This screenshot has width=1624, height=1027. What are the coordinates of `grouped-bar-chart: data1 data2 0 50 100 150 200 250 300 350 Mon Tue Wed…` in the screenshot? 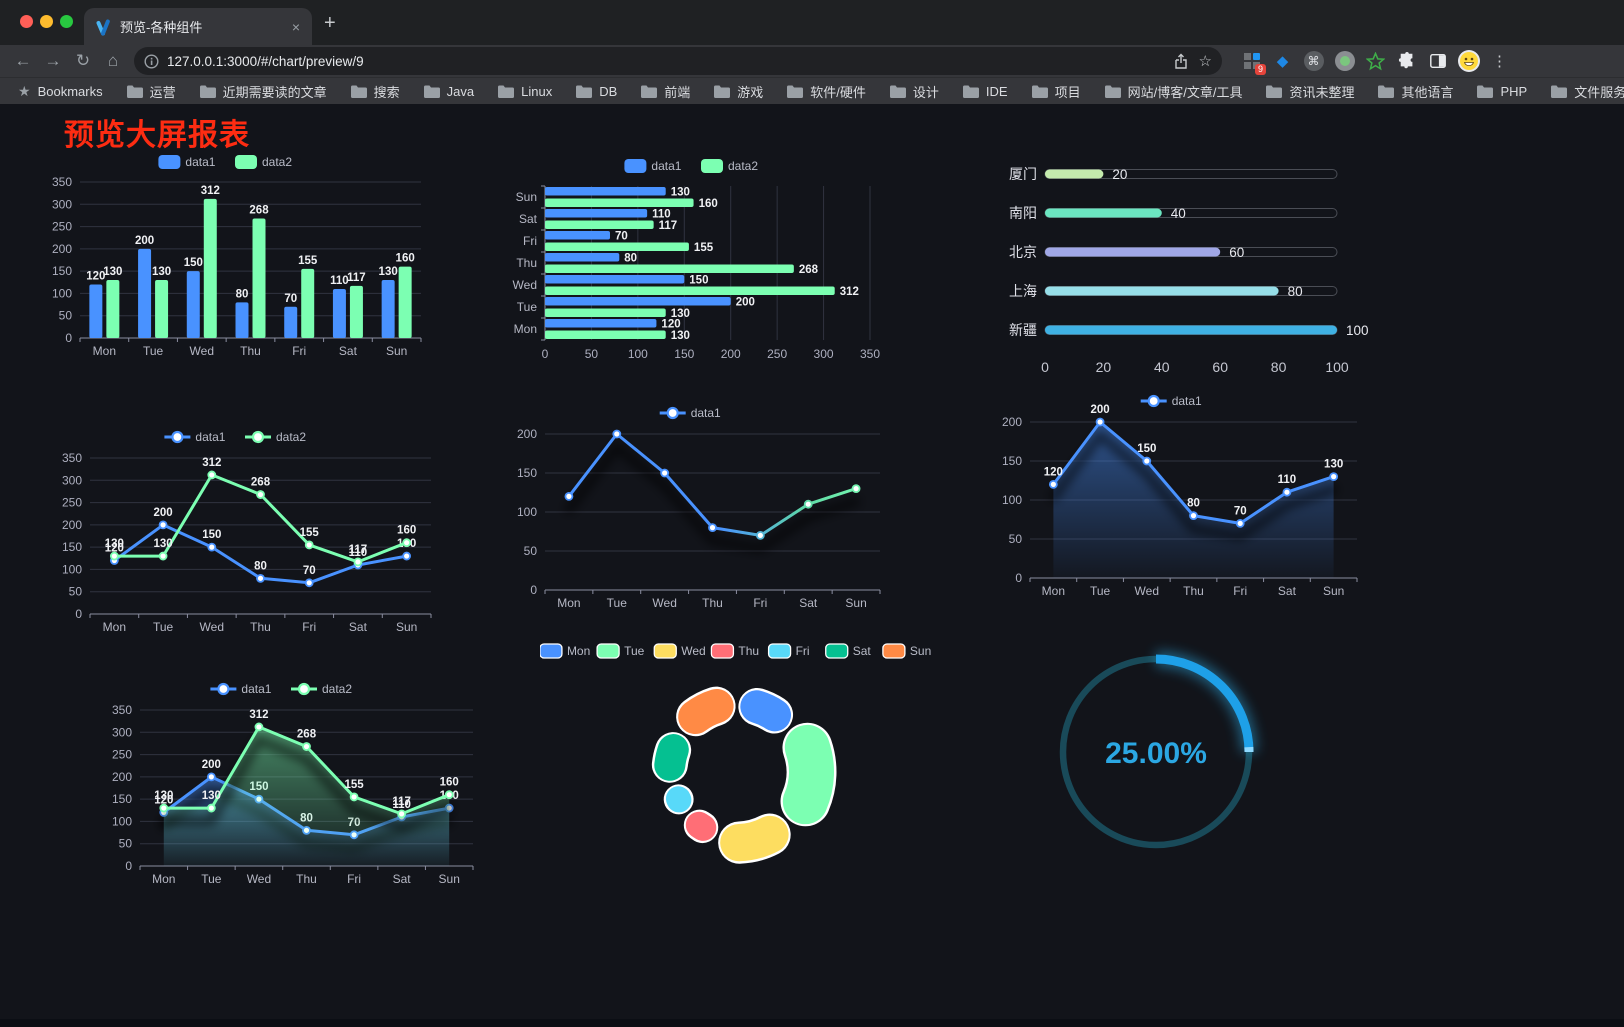 It's located at (235, 257).